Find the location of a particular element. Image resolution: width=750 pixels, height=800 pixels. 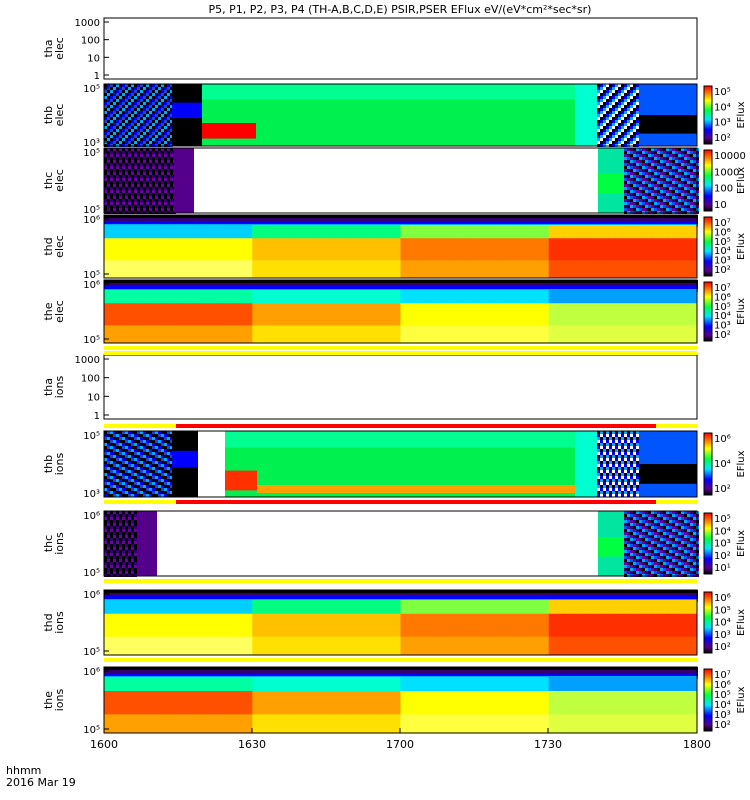

panel-ylabel: thb is located at coordinates (48, 115).